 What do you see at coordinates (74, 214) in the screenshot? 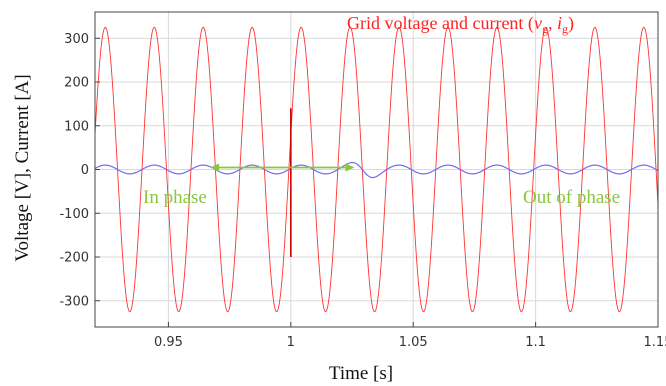
I see `y-tick-label: -100` at bounding box center [74, 214].